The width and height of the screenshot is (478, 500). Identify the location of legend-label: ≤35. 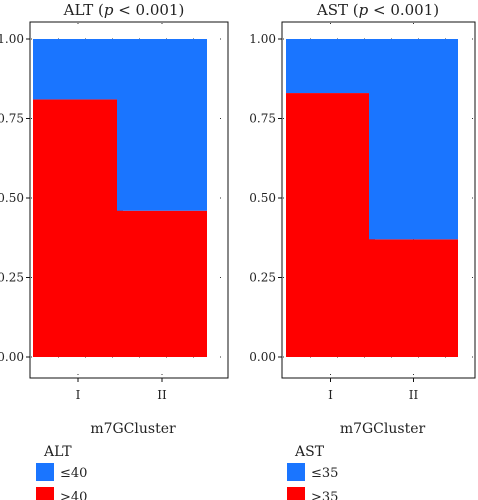
(324, 473).